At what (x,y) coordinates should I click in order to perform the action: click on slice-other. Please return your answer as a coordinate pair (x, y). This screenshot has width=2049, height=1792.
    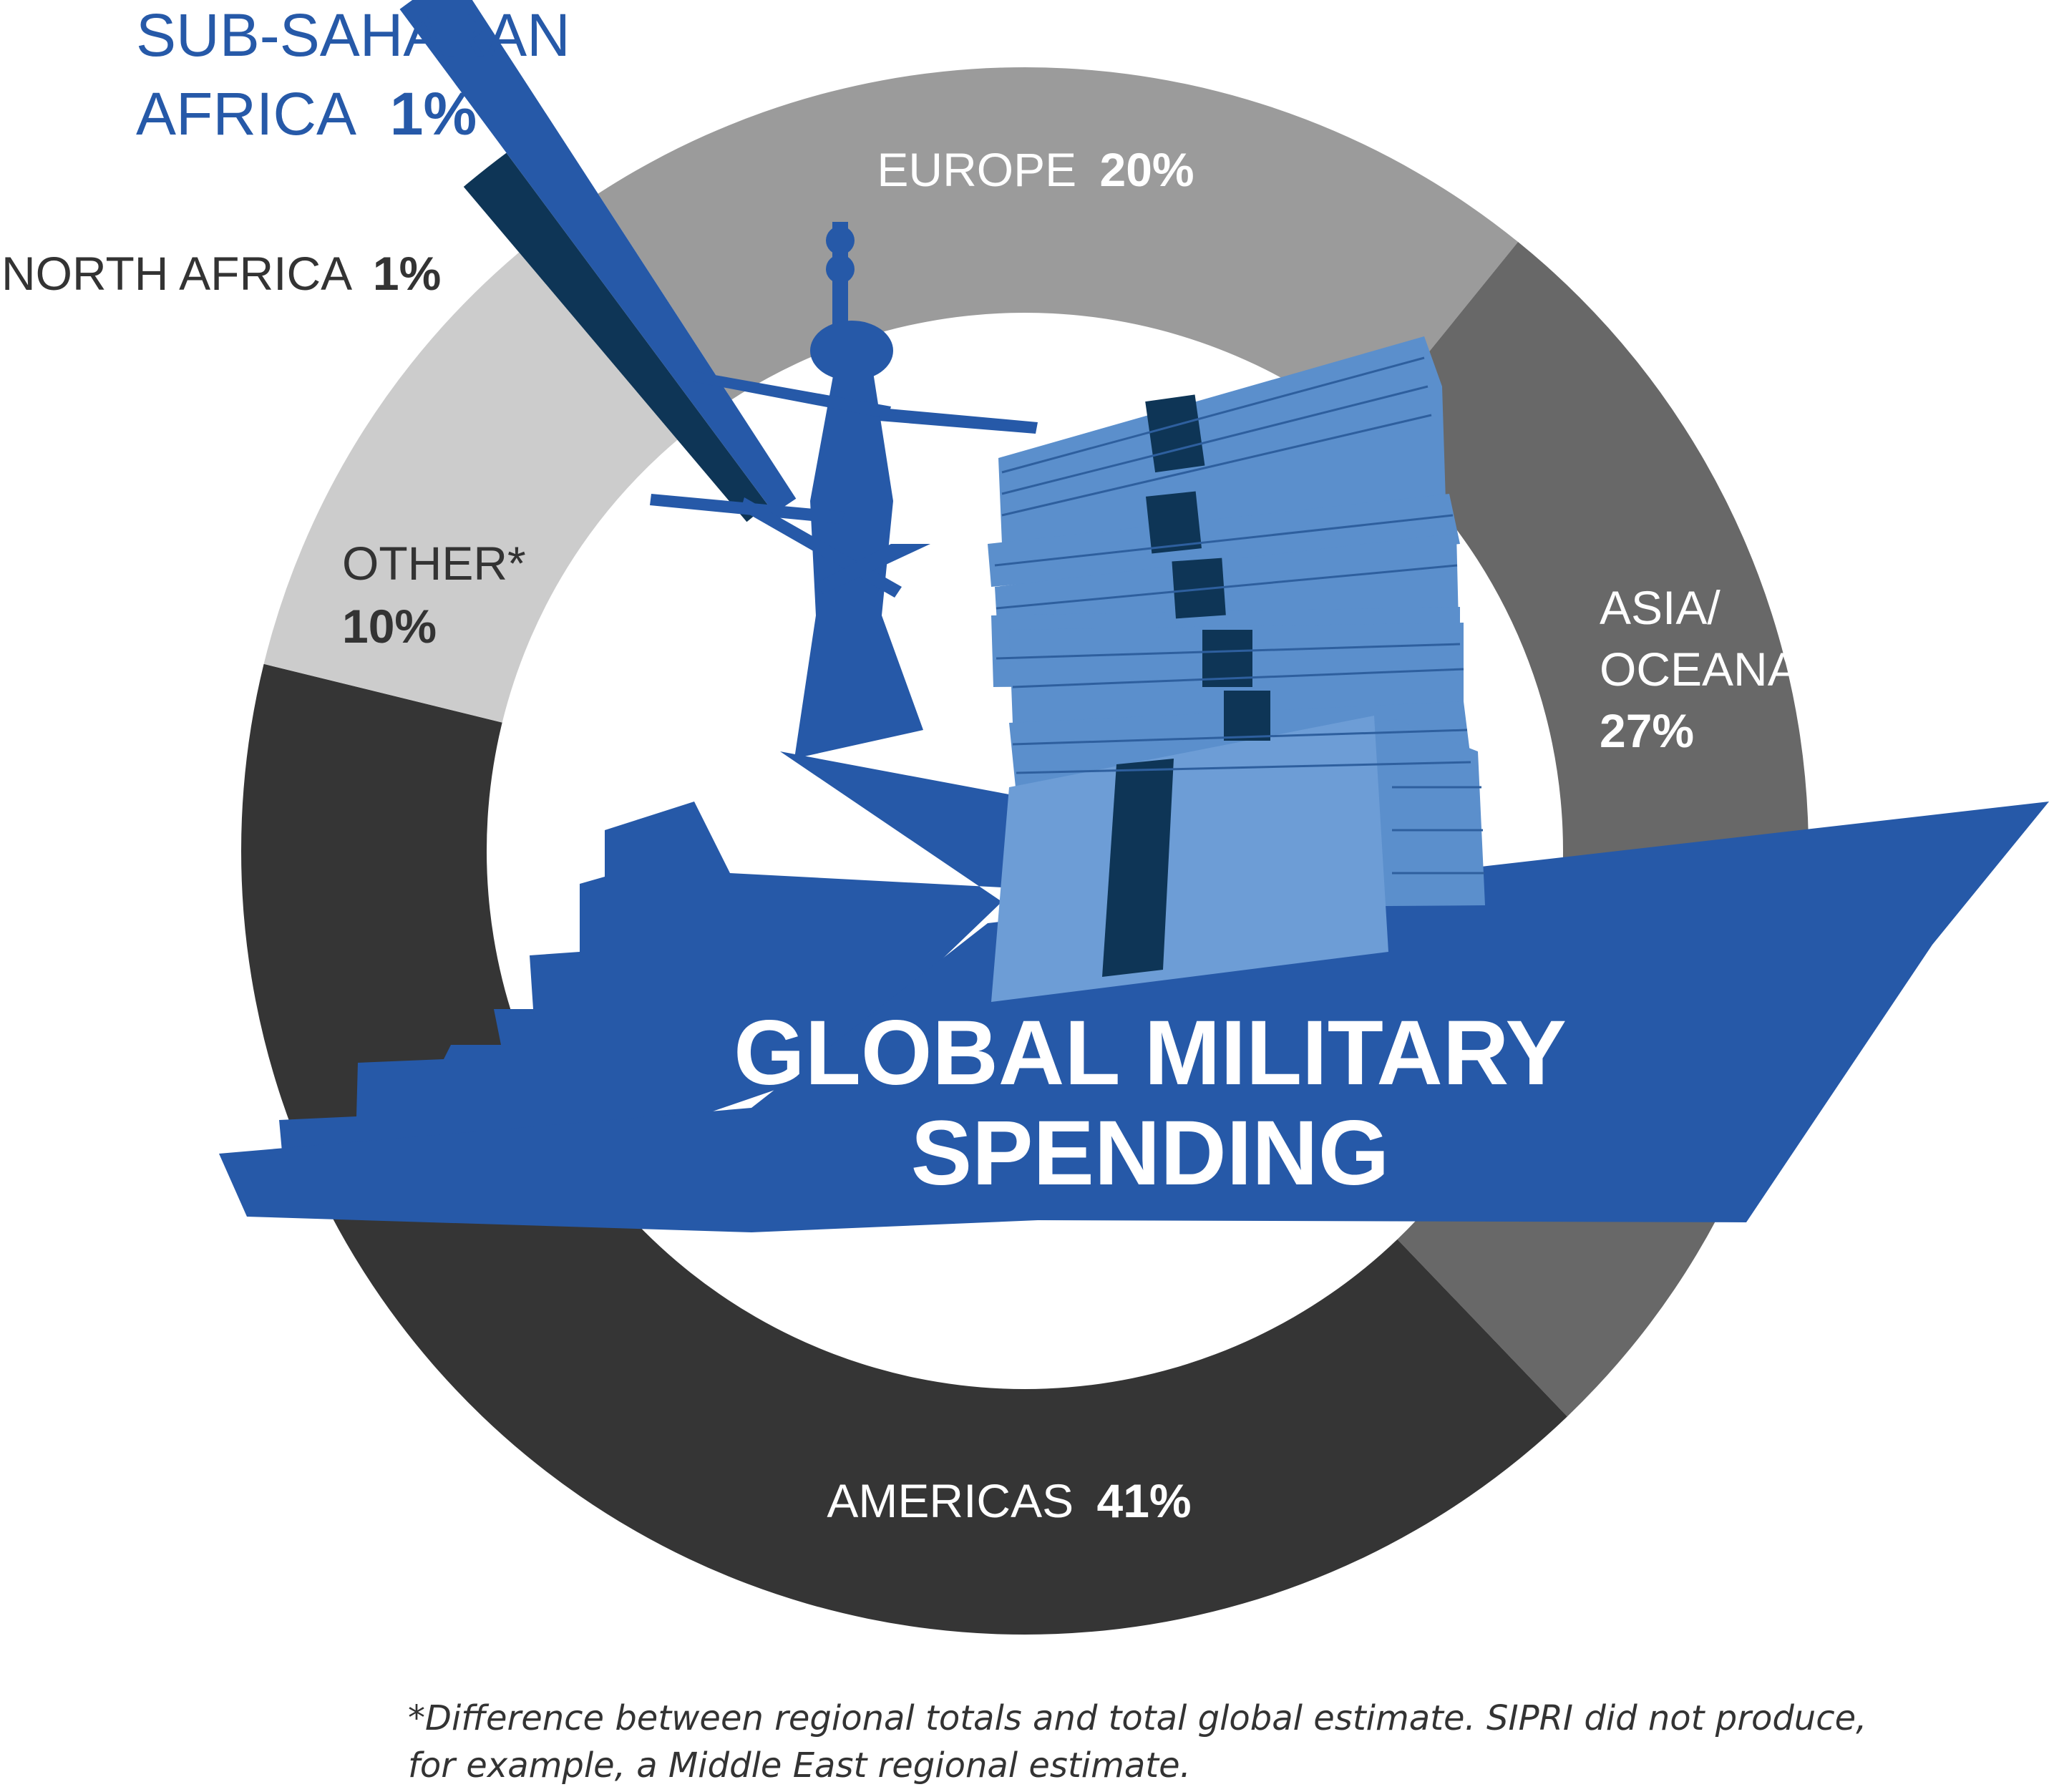
    Looking at the image, I should click on (470, 487).